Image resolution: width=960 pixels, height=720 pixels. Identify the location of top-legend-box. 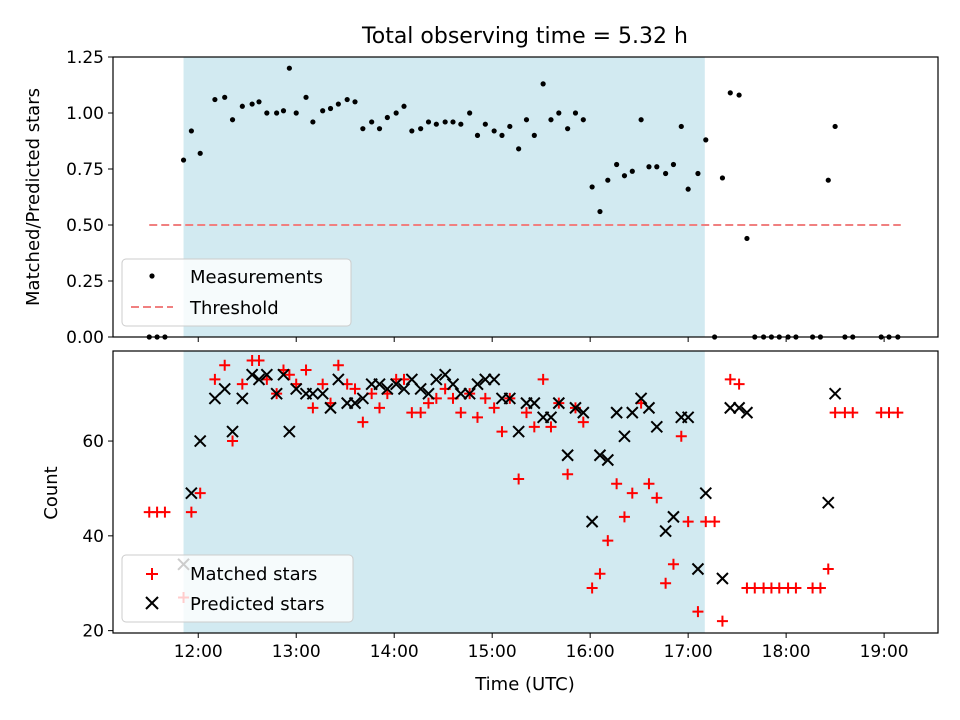
(236, 292).